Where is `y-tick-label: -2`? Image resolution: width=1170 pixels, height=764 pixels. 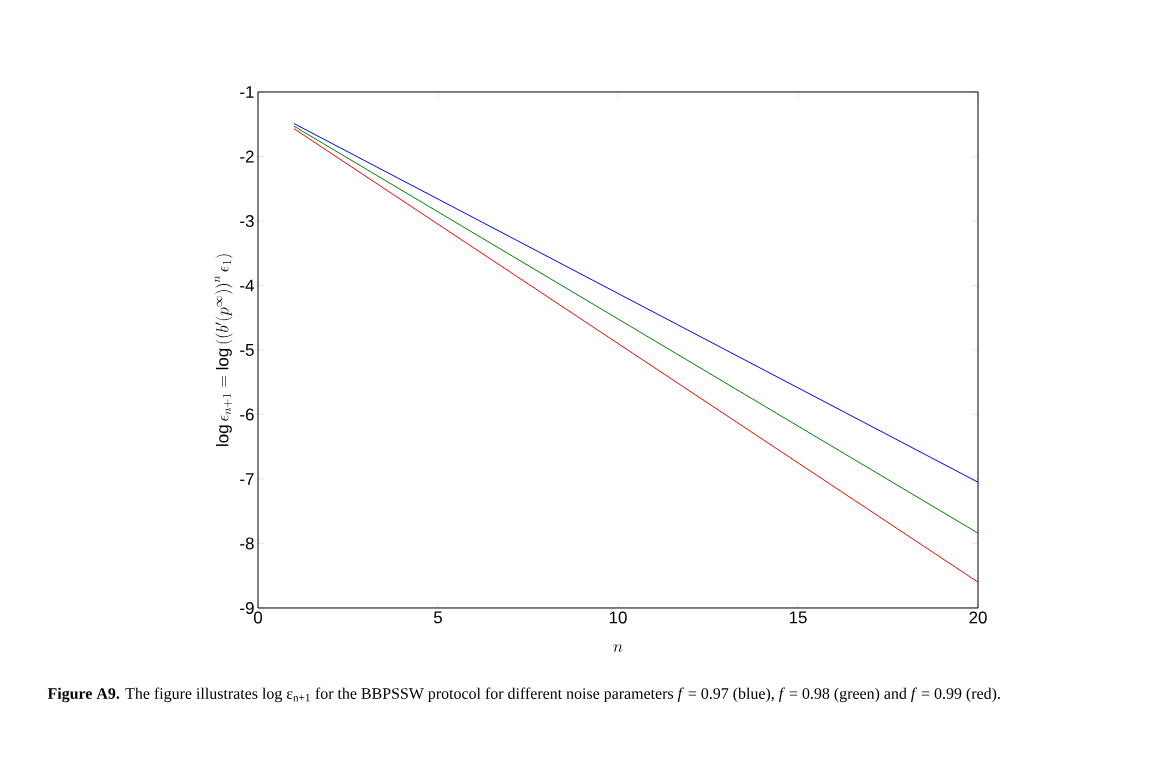 y-tick-label: -2 is located at coordinates (247, 156).